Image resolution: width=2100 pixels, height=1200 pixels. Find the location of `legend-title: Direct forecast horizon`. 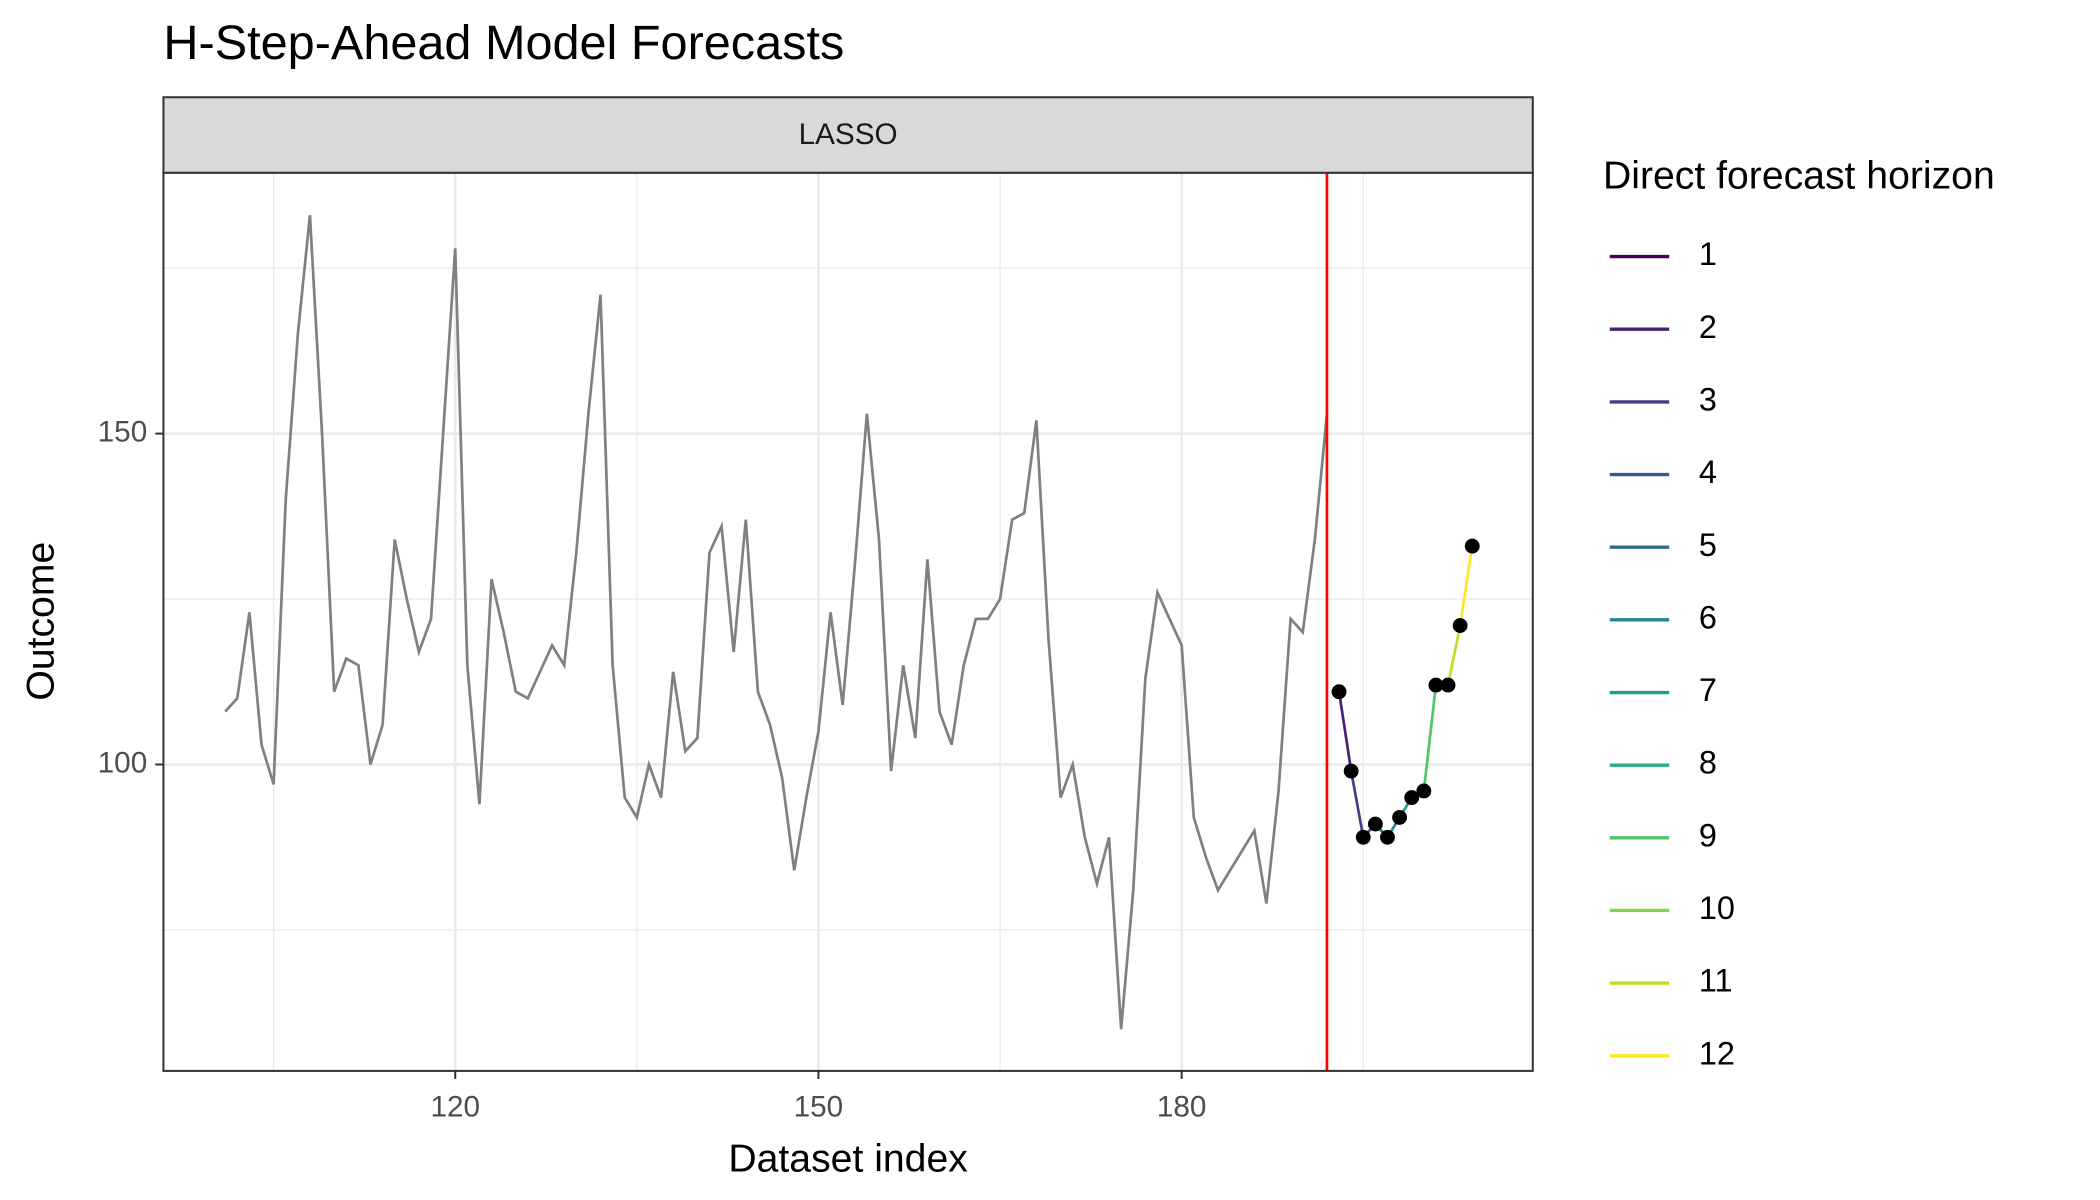

legend-title: Direct forecast horizon is located at coordinates (1799, 176).